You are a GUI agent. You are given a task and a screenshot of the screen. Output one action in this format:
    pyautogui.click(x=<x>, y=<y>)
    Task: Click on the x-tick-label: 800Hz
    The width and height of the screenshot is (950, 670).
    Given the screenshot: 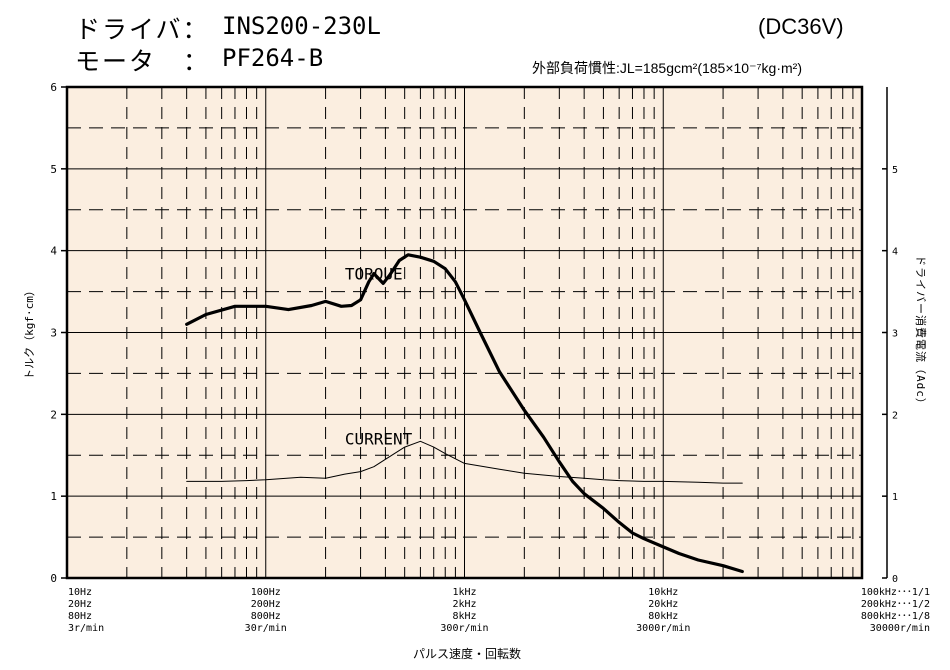 What is the action you would take?
    pyautogui.click(x=266, y=616)
    